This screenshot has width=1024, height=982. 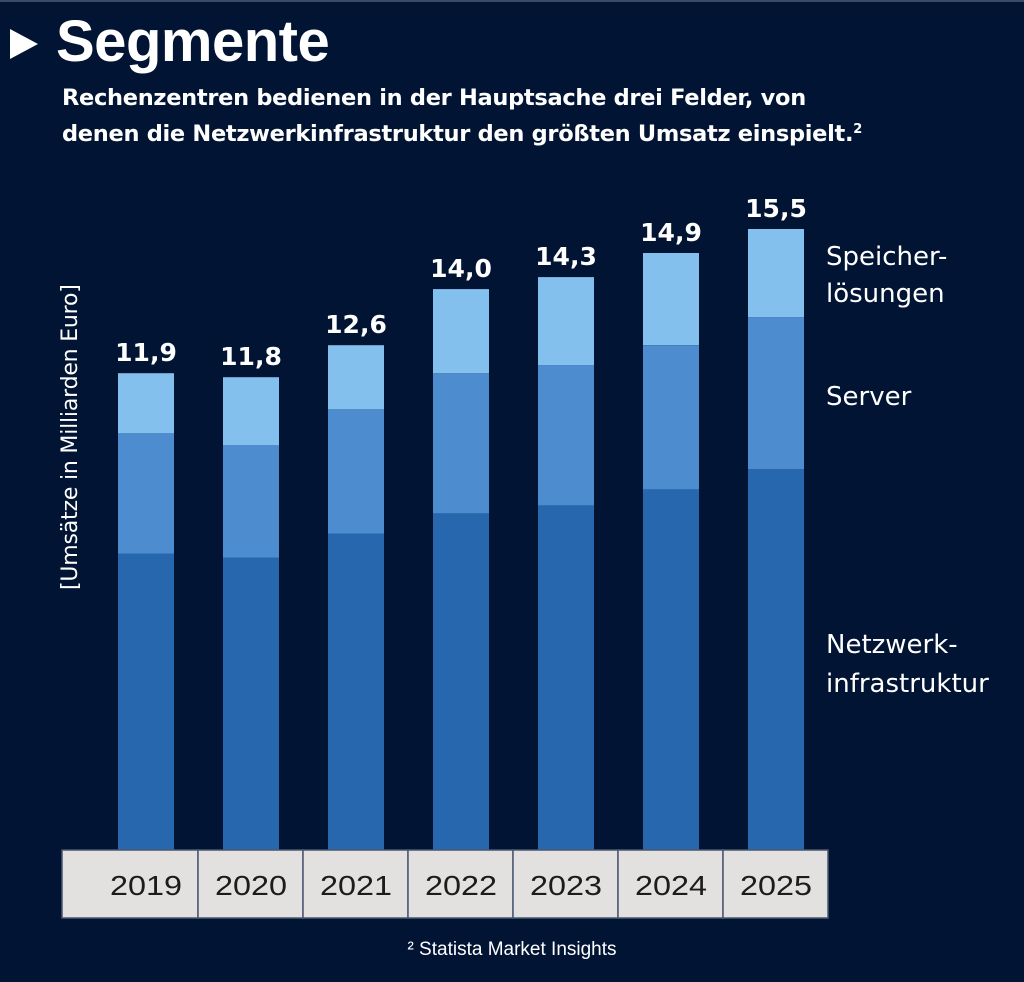 What do you see at coordinates (869, 397) in the screenshot?
I see `series-label-server-line1: Server` at bounding box center [869, 397].